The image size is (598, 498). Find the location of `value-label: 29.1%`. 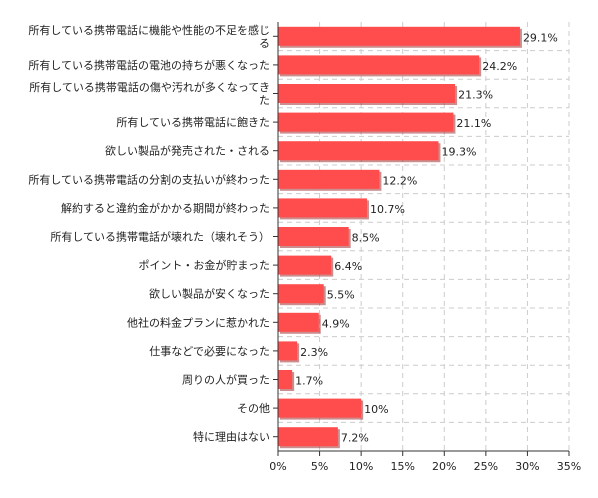

value-label: 29.1% is located at coordinates (540, 37).